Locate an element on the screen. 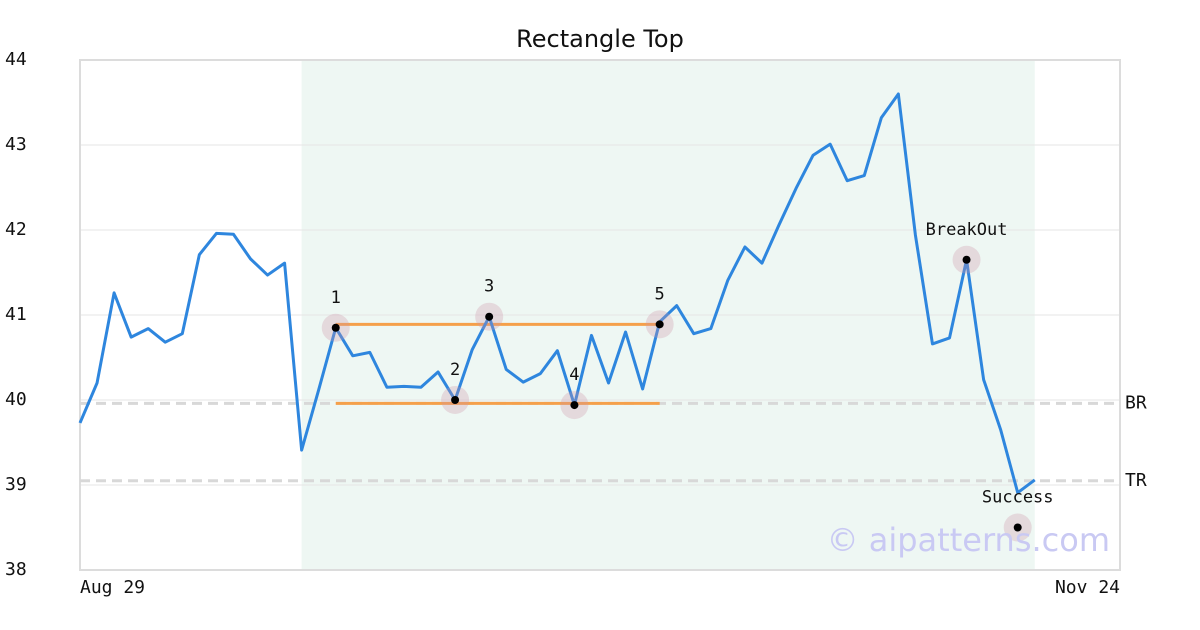  annotation-label: 4 is located at coordinates (574, 375).